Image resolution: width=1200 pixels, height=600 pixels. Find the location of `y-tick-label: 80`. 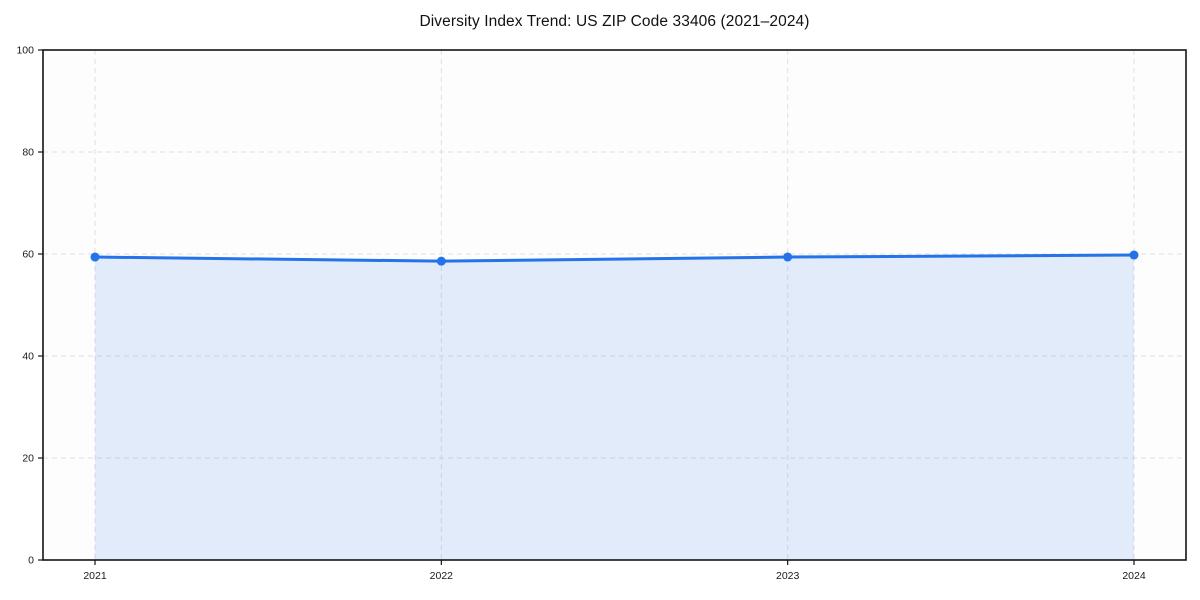

y-tick-label: 80 is located at coordinates (28, 153).